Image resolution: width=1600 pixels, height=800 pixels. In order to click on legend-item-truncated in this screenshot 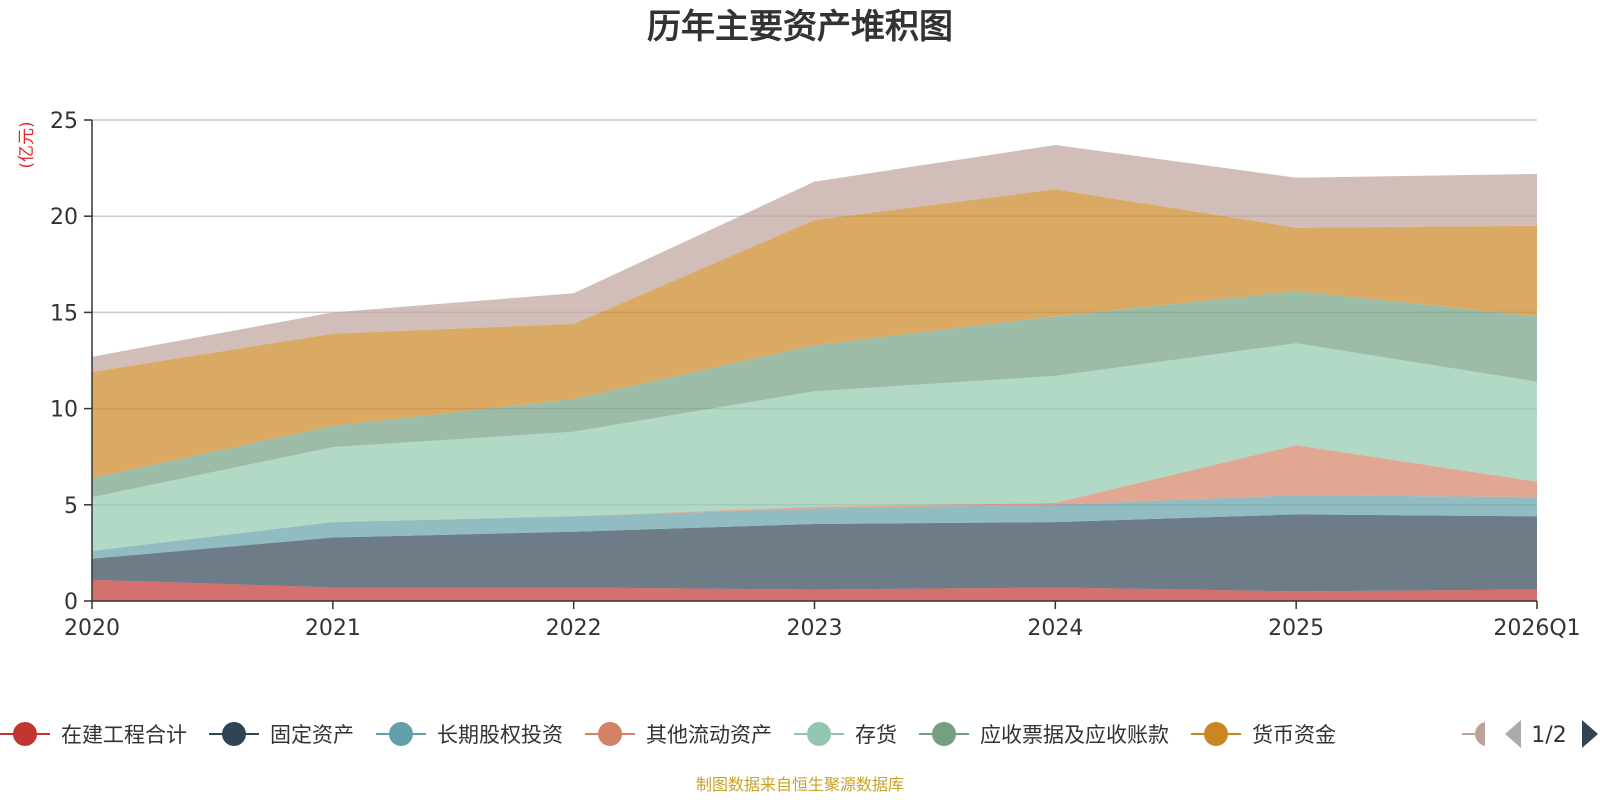, I will do `click(1487, 734)`.